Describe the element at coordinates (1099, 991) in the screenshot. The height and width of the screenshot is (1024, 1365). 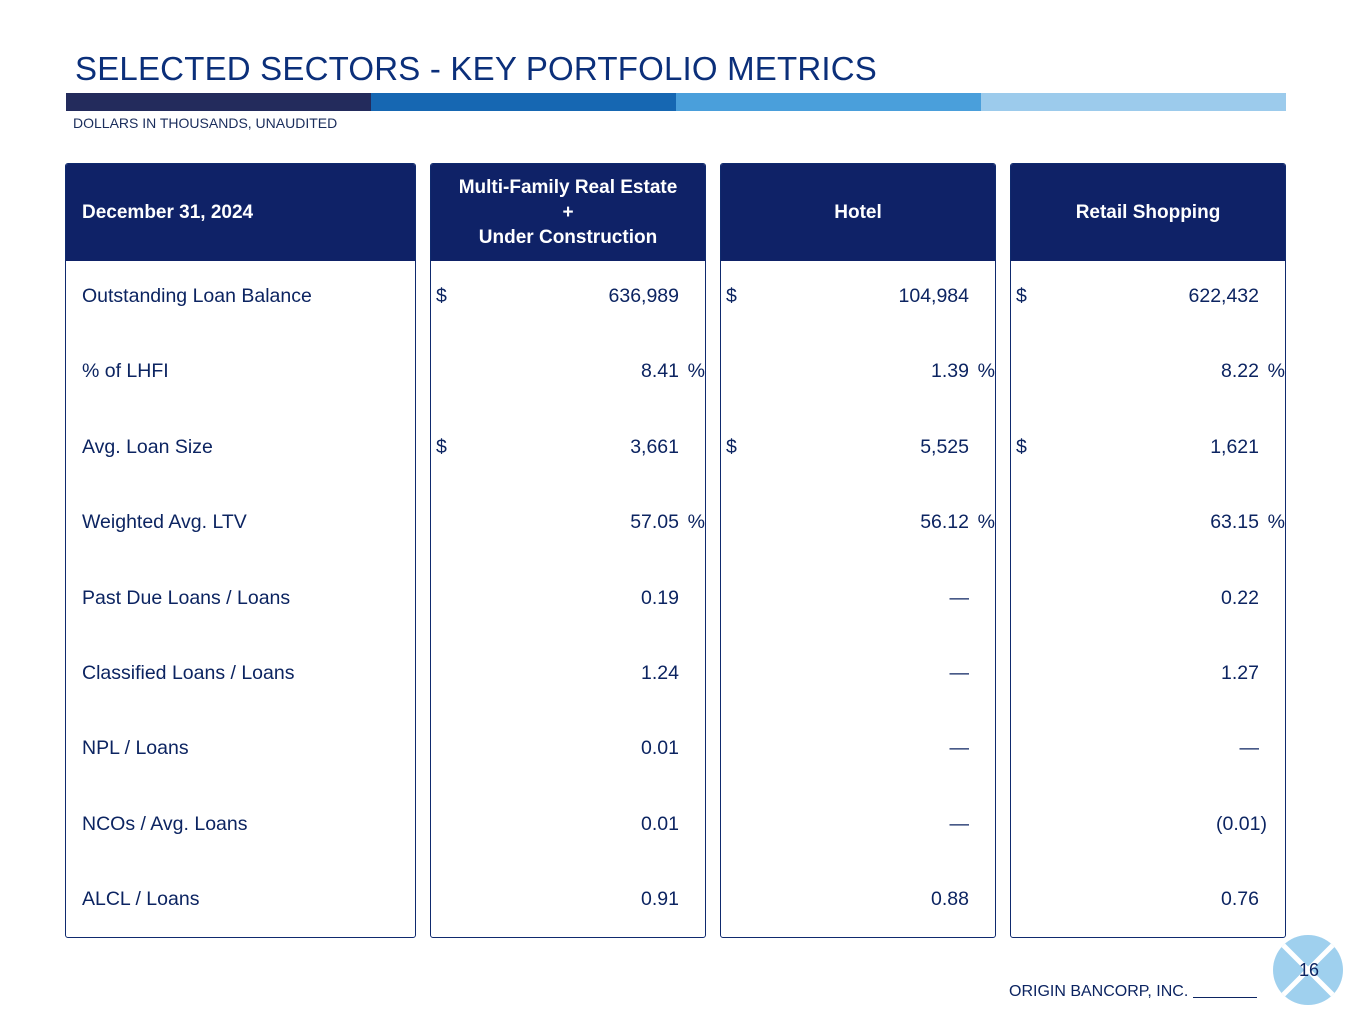
I see `footer-company-name: ORIGIN BANCORP, INC.` at that location.